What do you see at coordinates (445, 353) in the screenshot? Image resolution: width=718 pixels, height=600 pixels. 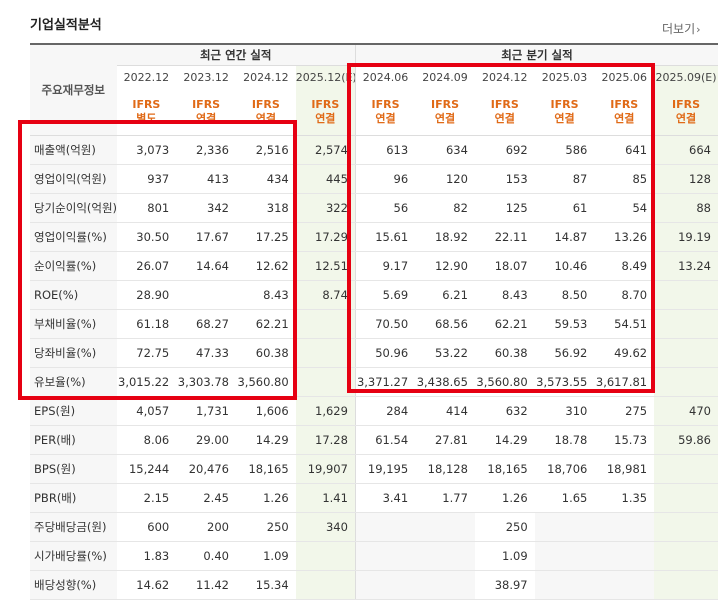 I see `table-cell: 53.22` at bounding box center [445, 353].